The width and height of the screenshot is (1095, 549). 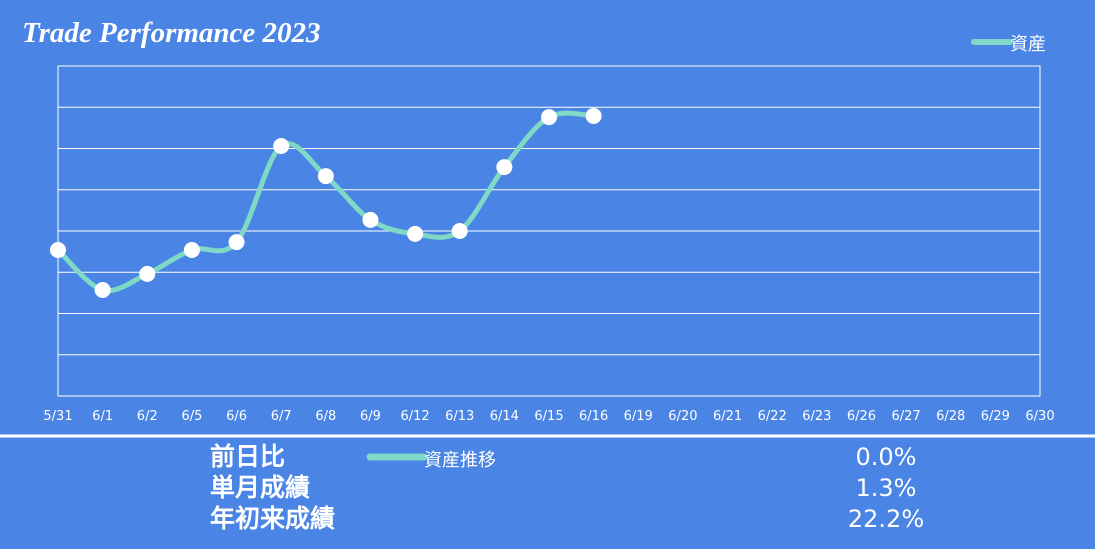 I want to click on x-tick-label: 6/15, so click(x=548, y=416).